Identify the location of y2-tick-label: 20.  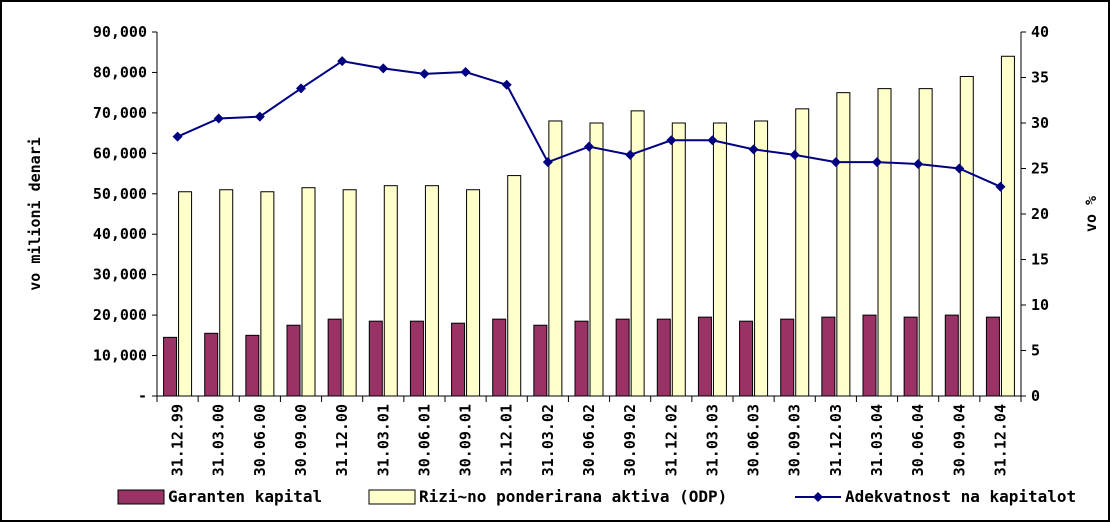
(1040, 214).